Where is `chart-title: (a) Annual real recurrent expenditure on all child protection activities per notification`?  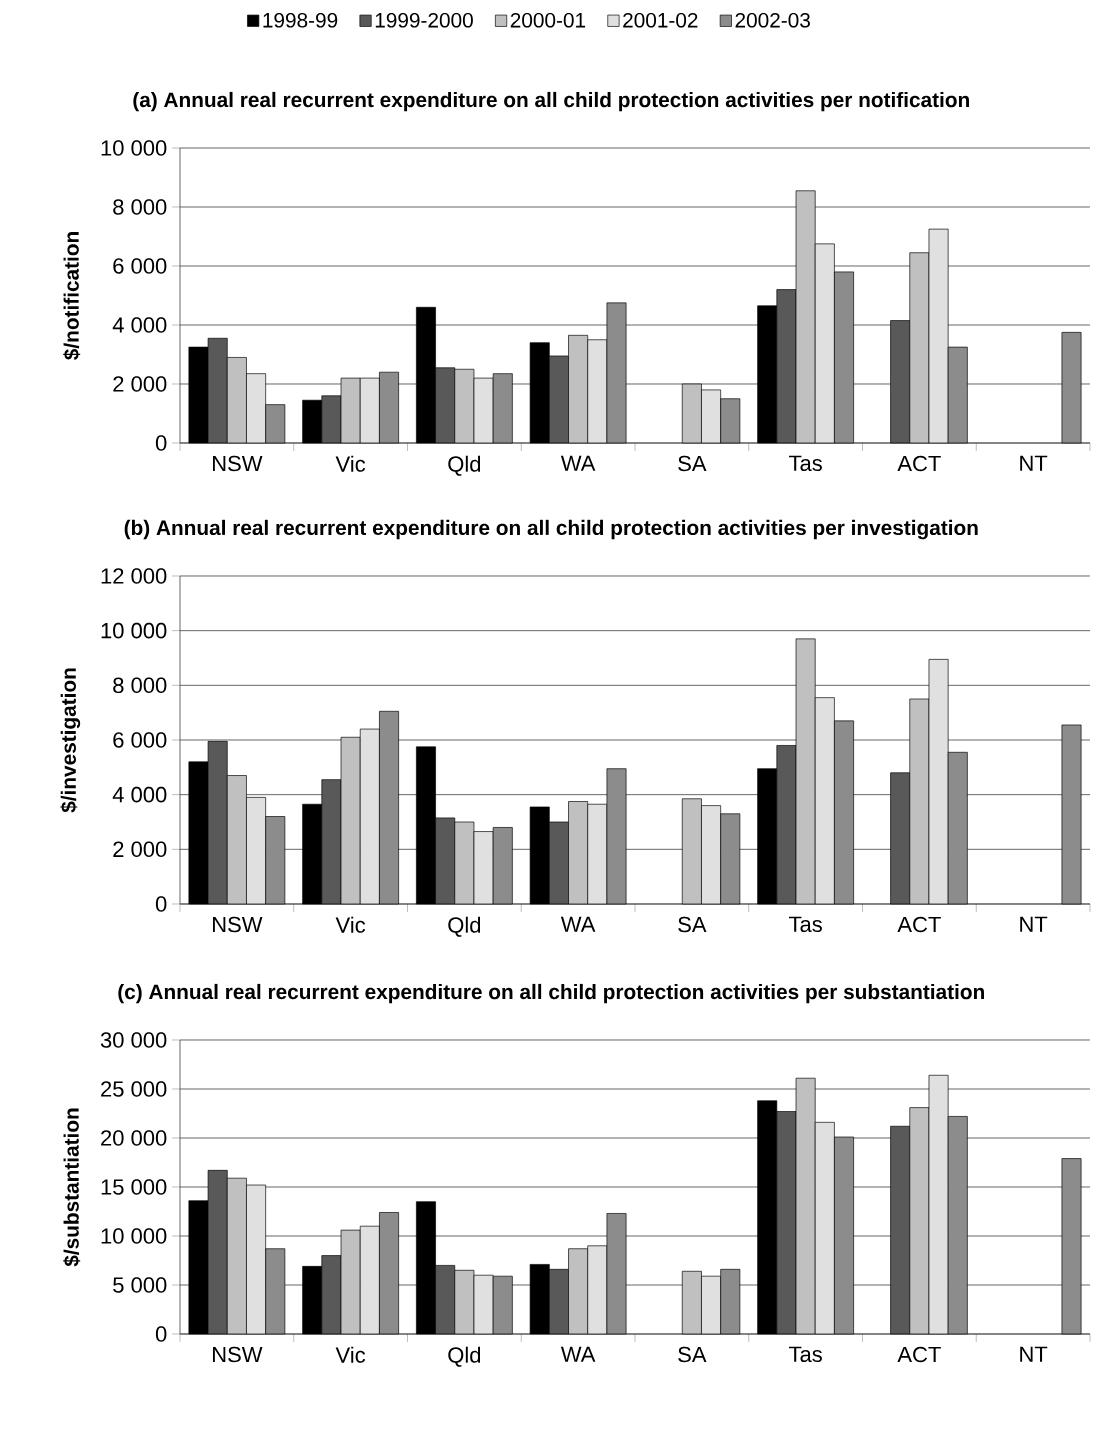 chart-title: (a) Annual real recurrent expenditure on all child protection activities per notification is located at coordinates (551, 101).